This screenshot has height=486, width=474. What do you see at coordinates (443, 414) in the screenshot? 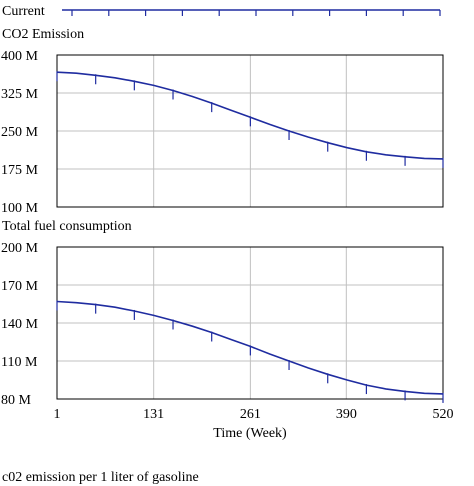
I see `x-tick-label: 520` at bounding box center [443, 414].